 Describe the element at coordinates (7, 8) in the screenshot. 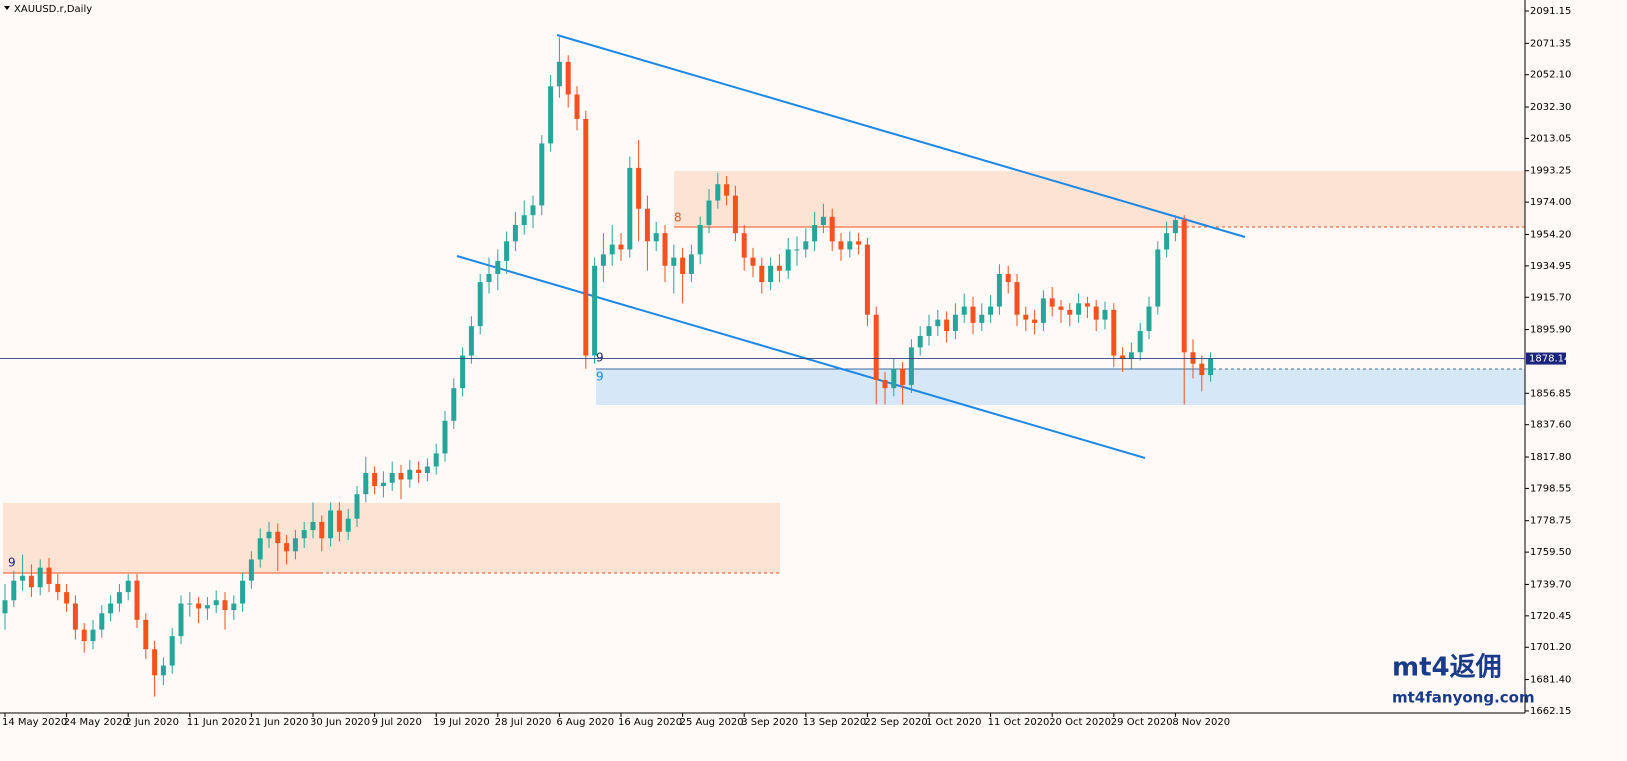

I see `title-icon` at that location.